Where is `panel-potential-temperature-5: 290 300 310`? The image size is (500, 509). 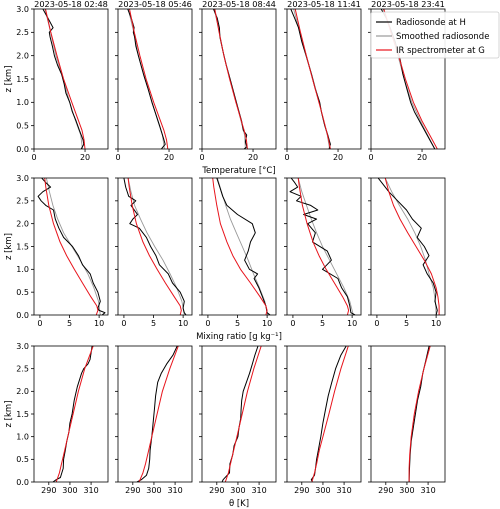
panel-potential-temperature-5: 290 300 310 is located at coordinates (407, 420).